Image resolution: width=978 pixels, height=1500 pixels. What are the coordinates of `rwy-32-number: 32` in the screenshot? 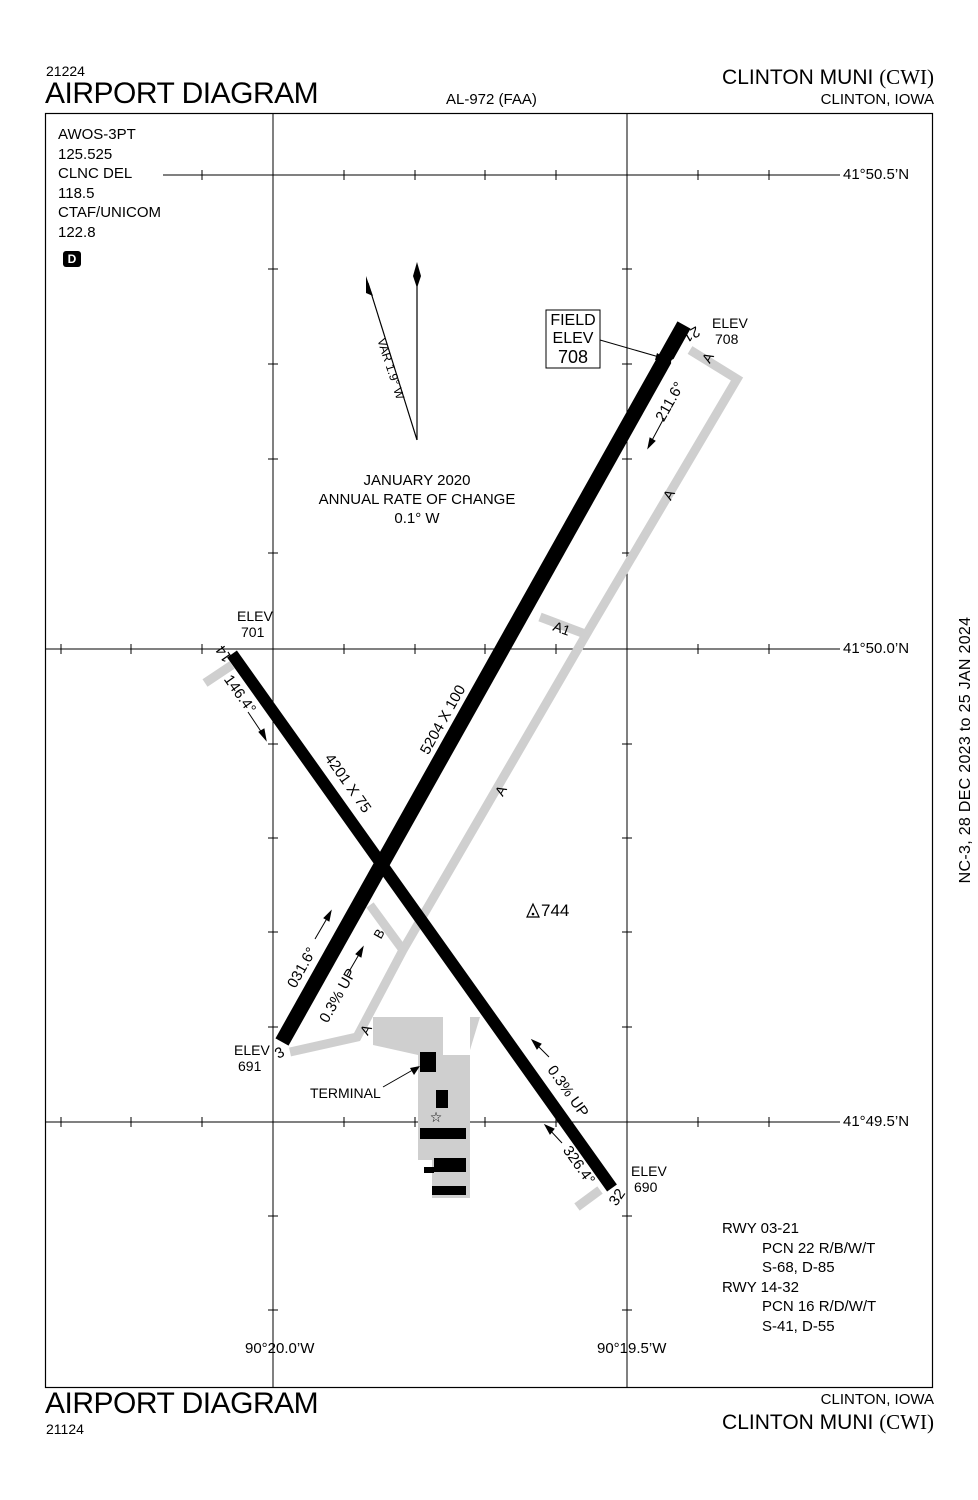 It's located at (617, 1197).